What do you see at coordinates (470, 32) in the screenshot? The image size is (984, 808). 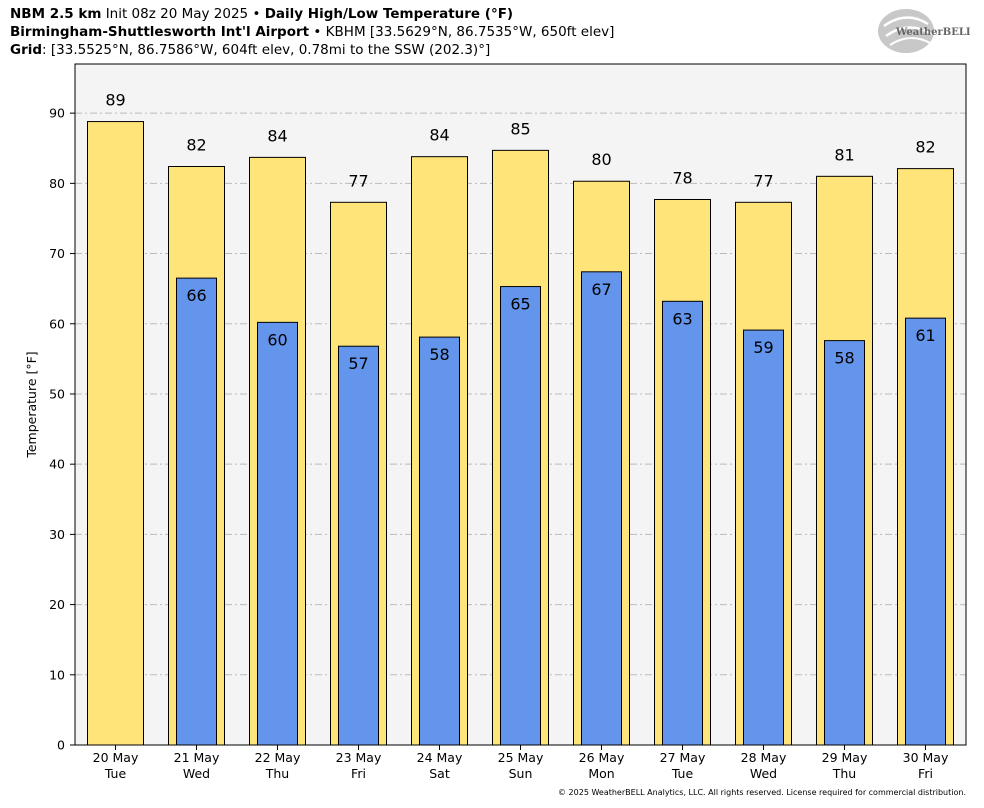 I see `station-info: KBHM [33.5629°N, 86.7535°W, 650ft elev]` at bounding box center [470, 32].